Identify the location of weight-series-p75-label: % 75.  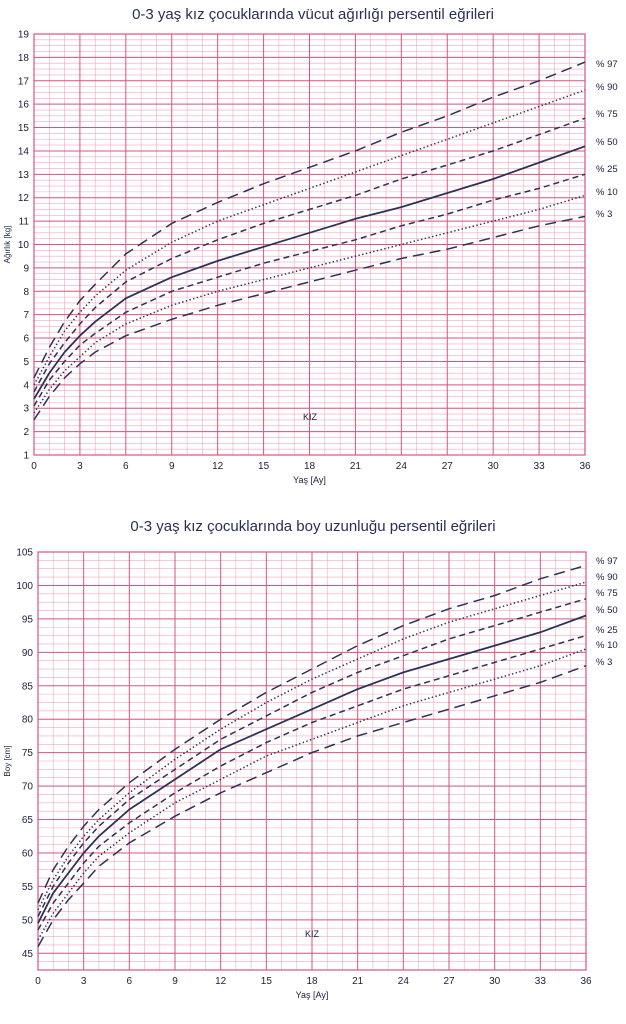
(607, 114).